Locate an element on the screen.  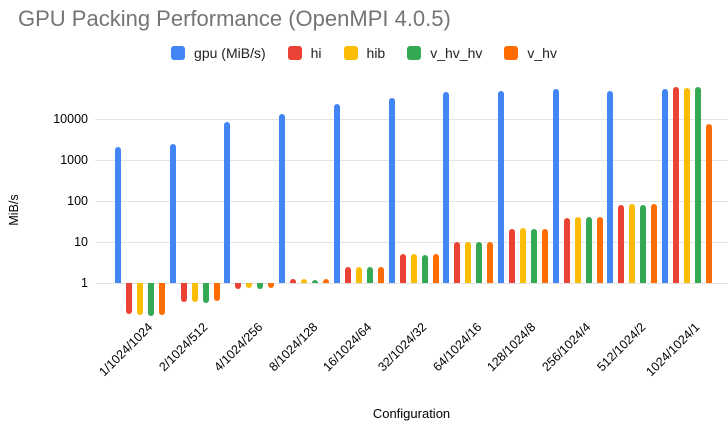
y-tick-label: 10000 is located at coordinates (70, 119).